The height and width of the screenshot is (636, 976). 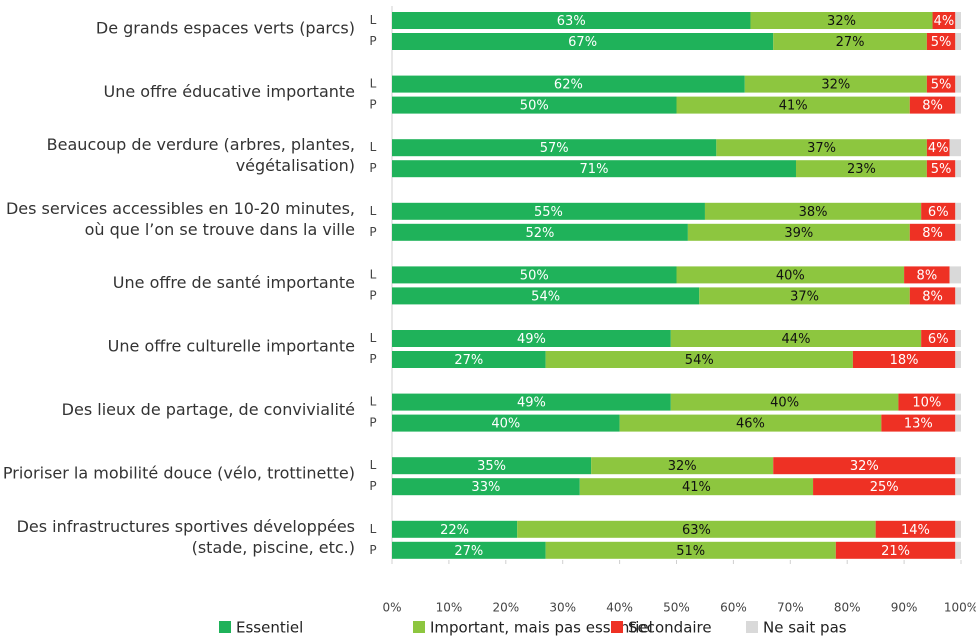 What do you see at coordinates (454, 530) in the screenshot?
I see `value-label: 22%` at bounding box center [454, 530].